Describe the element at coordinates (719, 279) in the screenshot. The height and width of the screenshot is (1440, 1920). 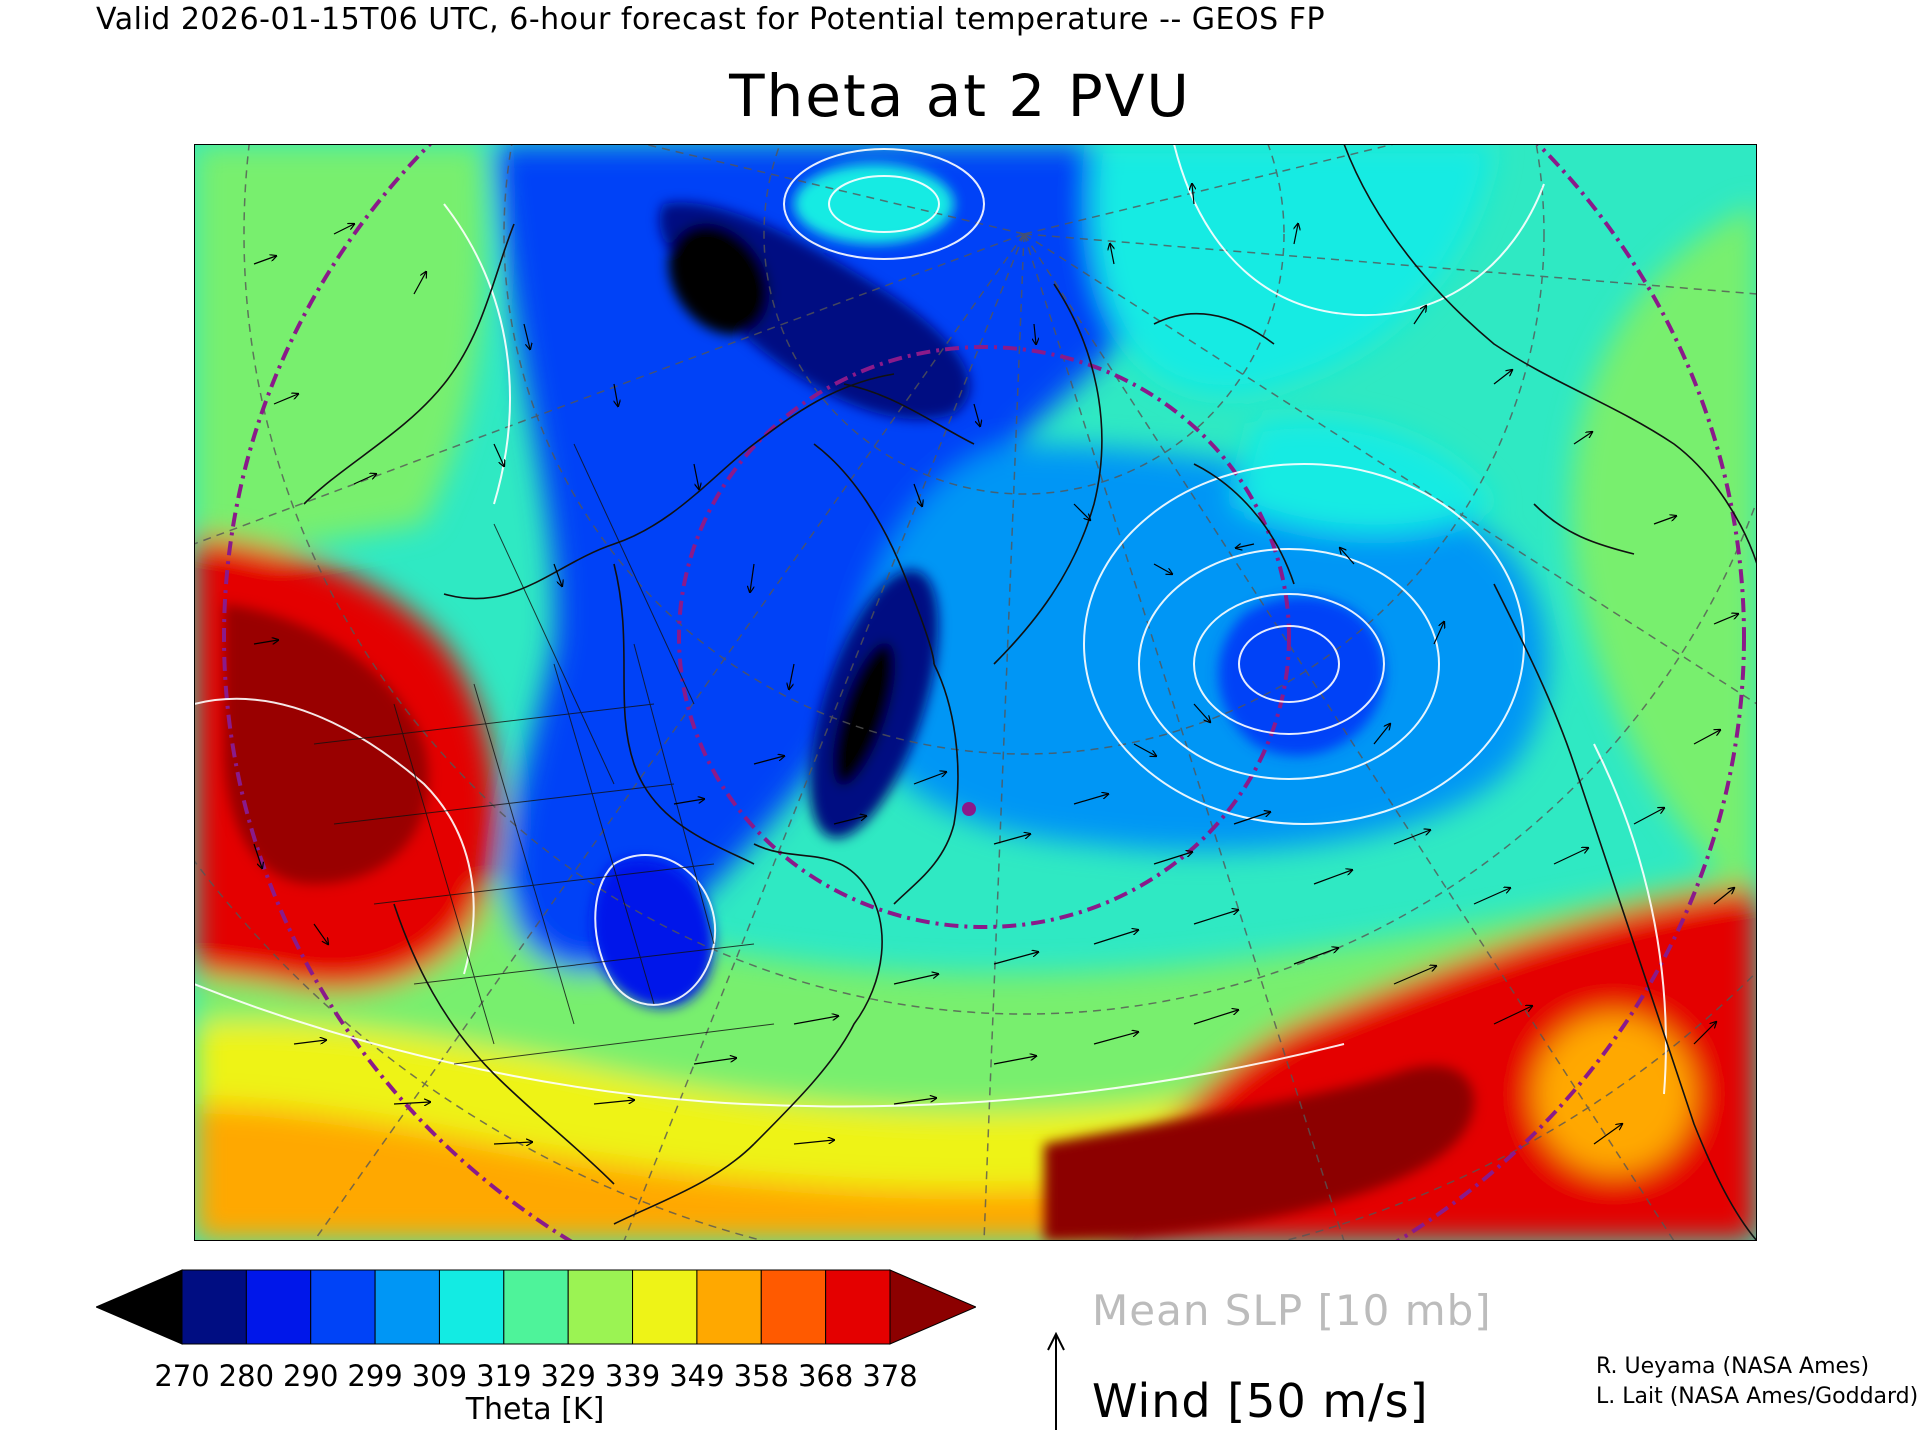
I see `field-black-arctic` at that location.